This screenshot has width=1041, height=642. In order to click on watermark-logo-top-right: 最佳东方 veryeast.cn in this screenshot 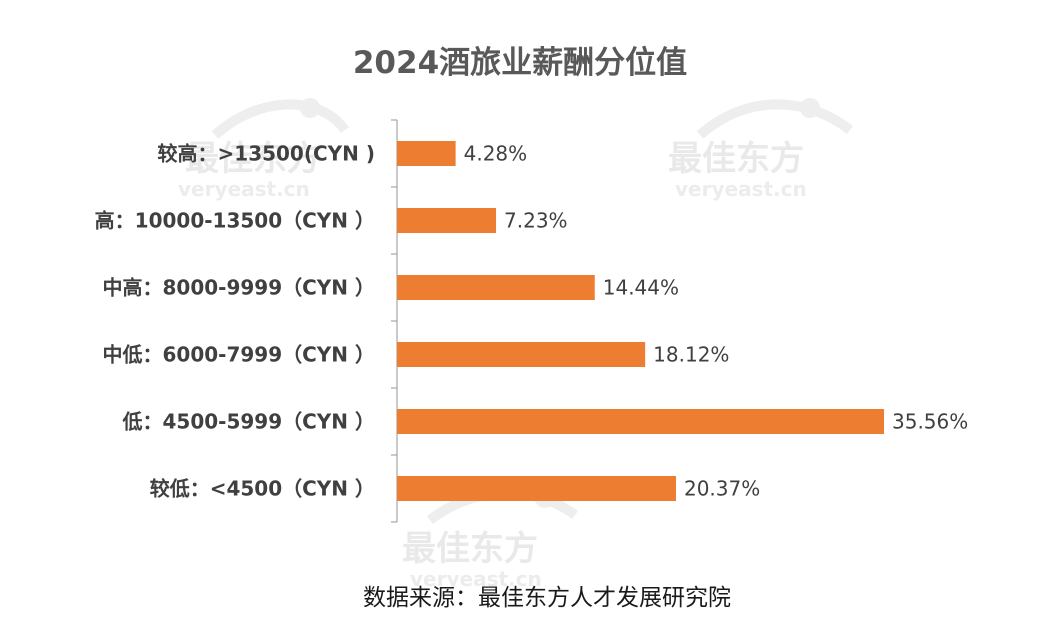, I will do `click(761, 149)`.